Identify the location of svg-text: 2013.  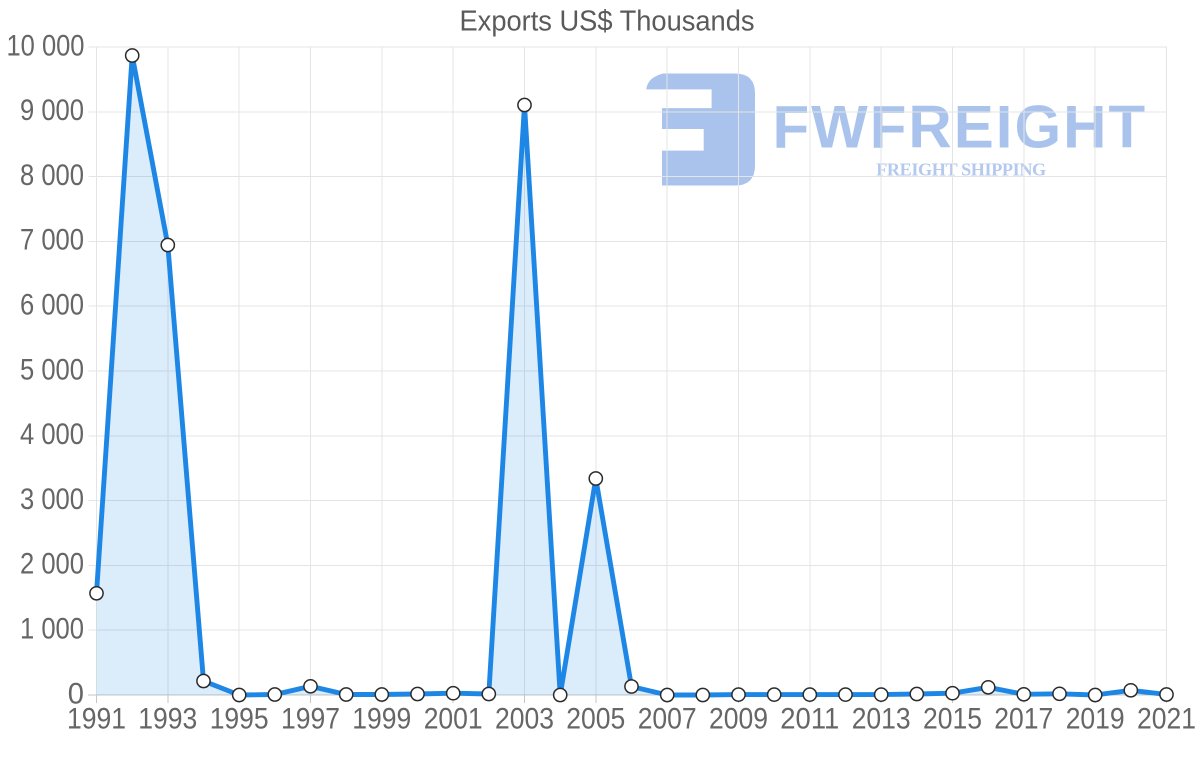
(881, 719).